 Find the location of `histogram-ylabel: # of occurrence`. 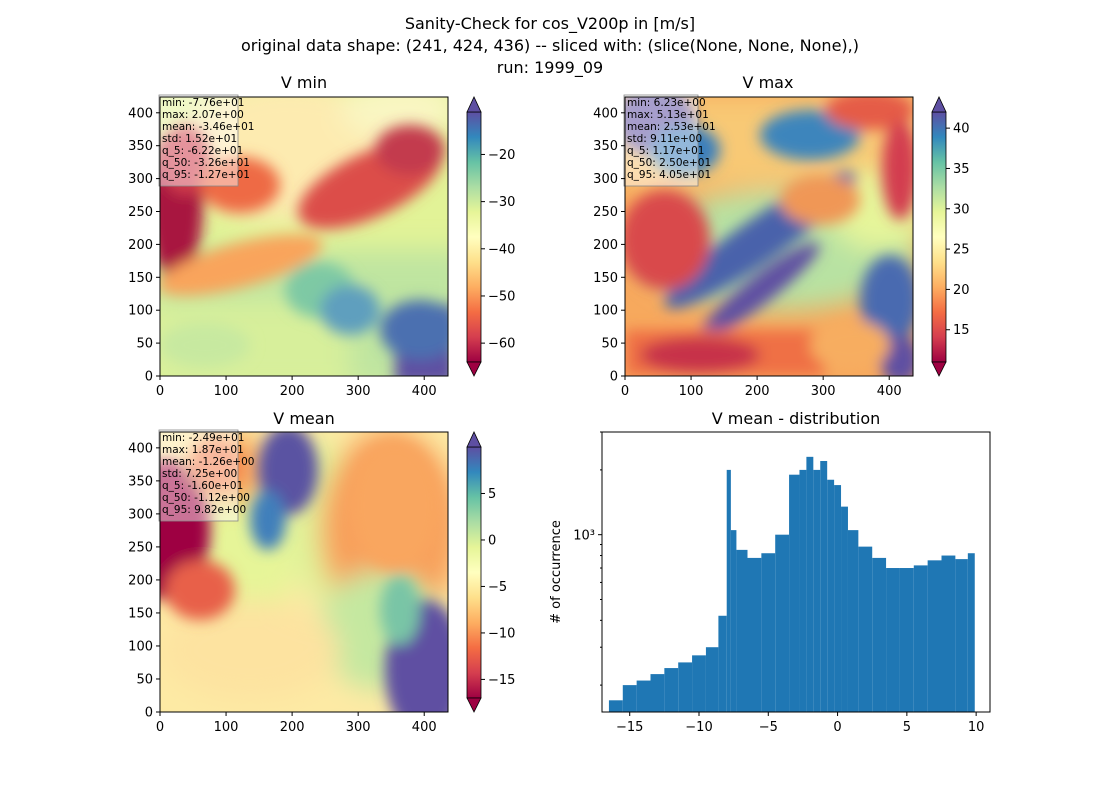

histogram-ylabel: # of occurrence is located at coordinates (556, 572).